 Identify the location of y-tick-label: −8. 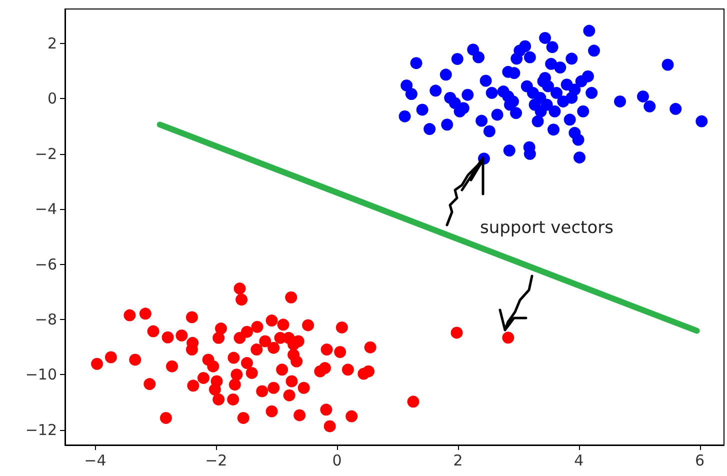
(45, 319).